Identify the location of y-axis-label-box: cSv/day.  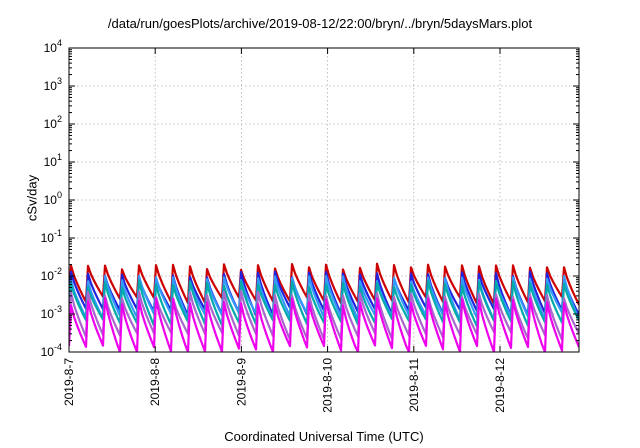
(32, 198).